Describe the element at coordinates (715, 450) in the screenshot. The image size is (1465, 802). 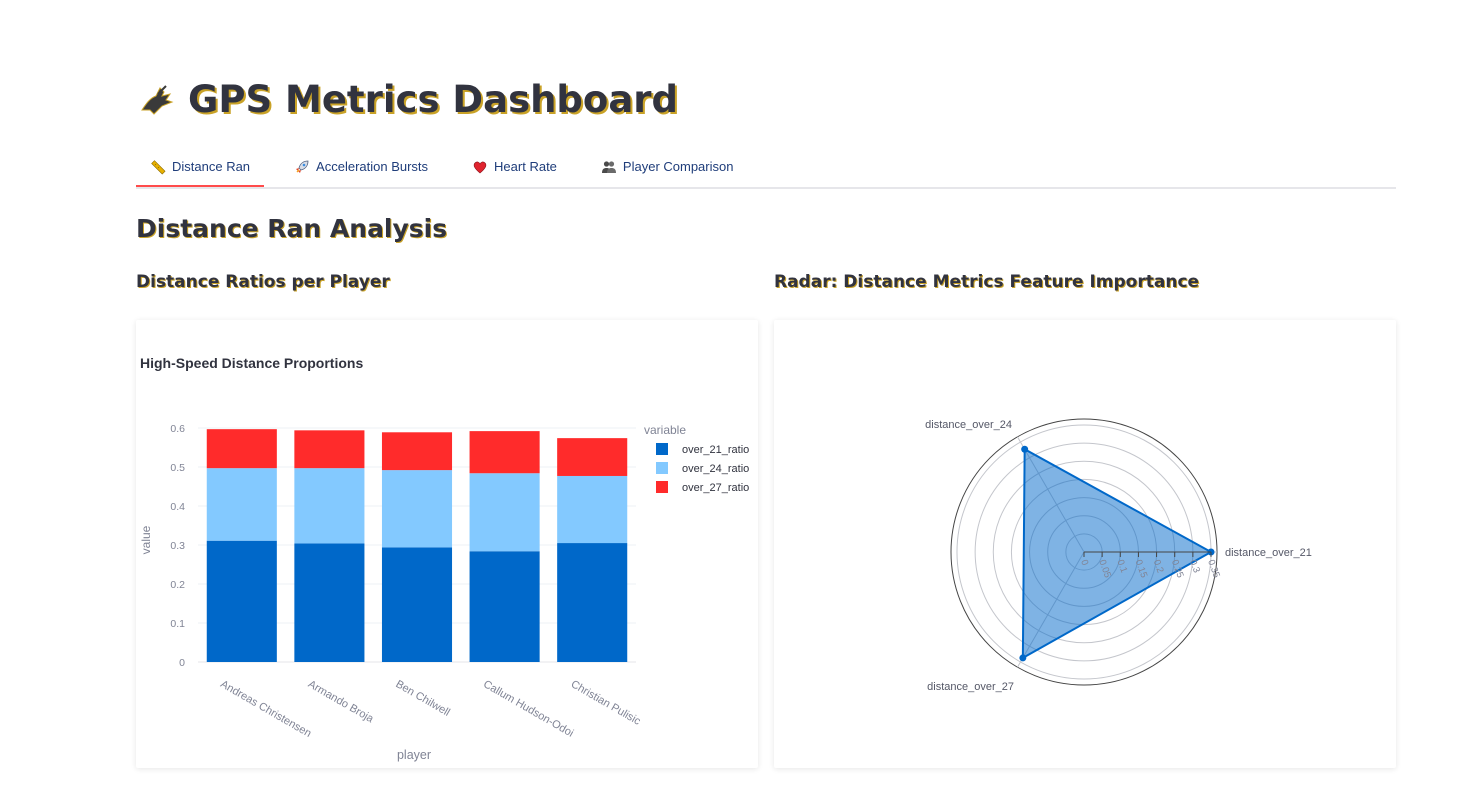
I see `legend-item-label: over_21_ratio` at that location.